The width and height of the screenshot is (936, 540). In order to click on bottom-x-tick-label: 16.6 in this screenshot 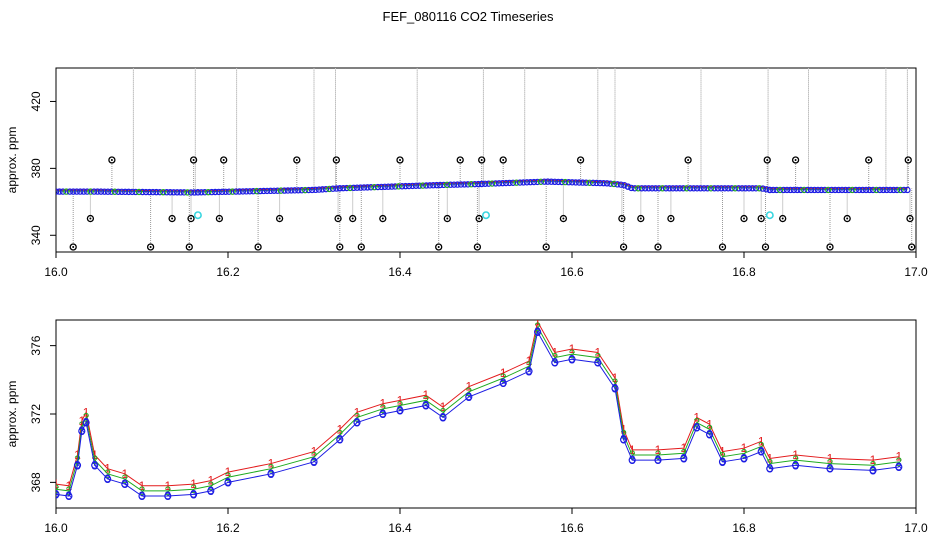, I will do `click(572, 528)`.